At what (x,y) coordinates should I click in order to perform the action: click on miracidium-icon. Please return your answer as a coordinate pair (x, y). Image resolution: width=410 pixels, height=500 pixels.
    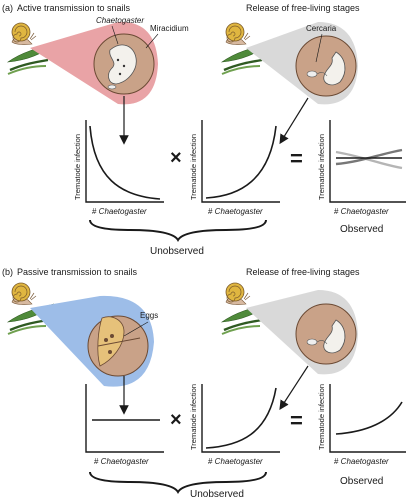
    Looking at the image, I should click on (112, 87).